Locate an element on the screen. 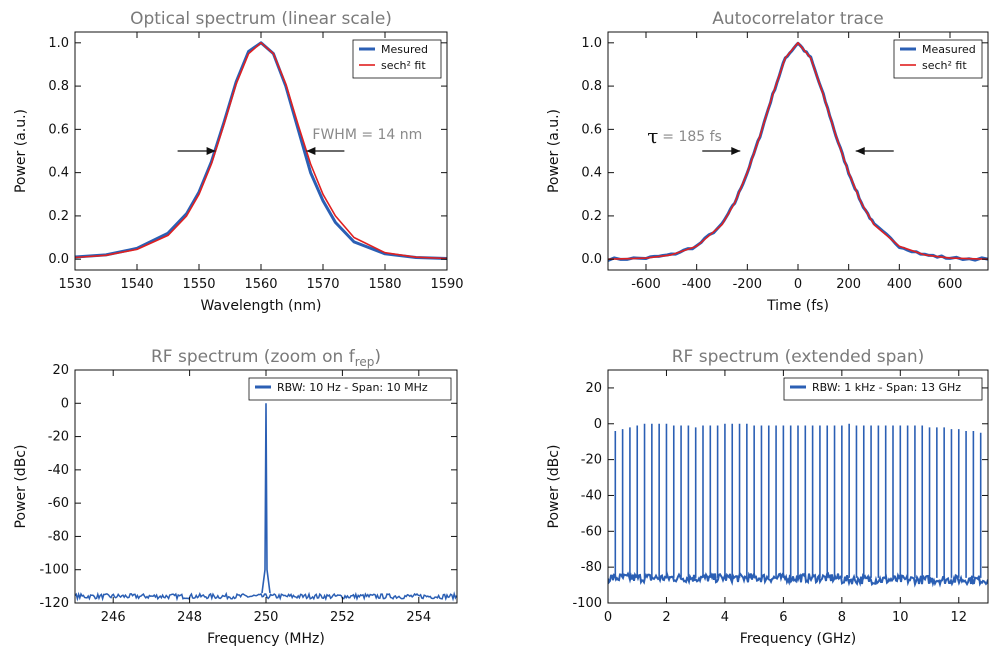 This screenshot has height=655, width=1000. x-tick-label: 600 is located at coordinates (950, 284).